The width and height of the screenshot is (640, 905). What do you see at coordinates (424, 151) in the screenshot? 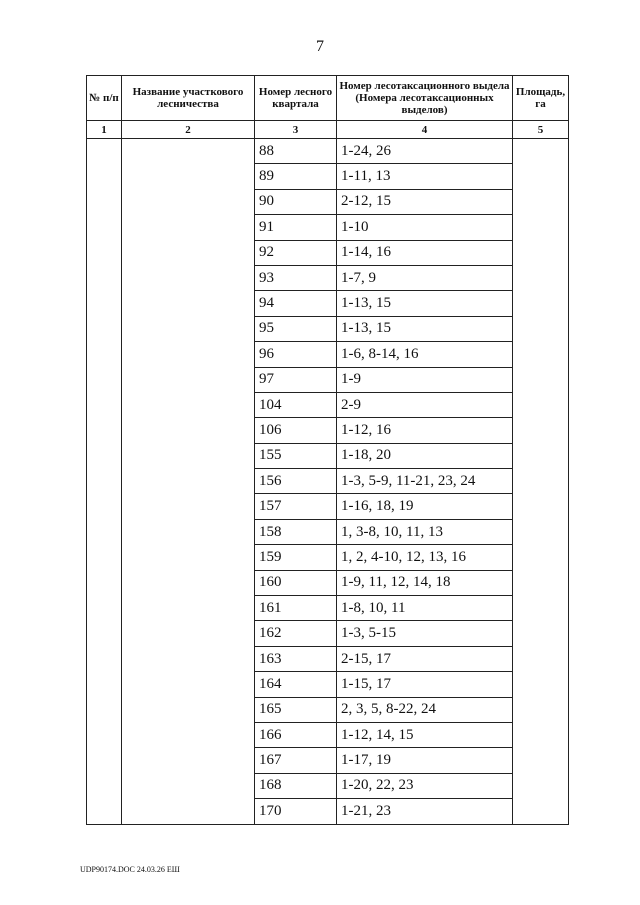
I see `sections-cell: 1-24, 26` at bounding box center [424, 151].